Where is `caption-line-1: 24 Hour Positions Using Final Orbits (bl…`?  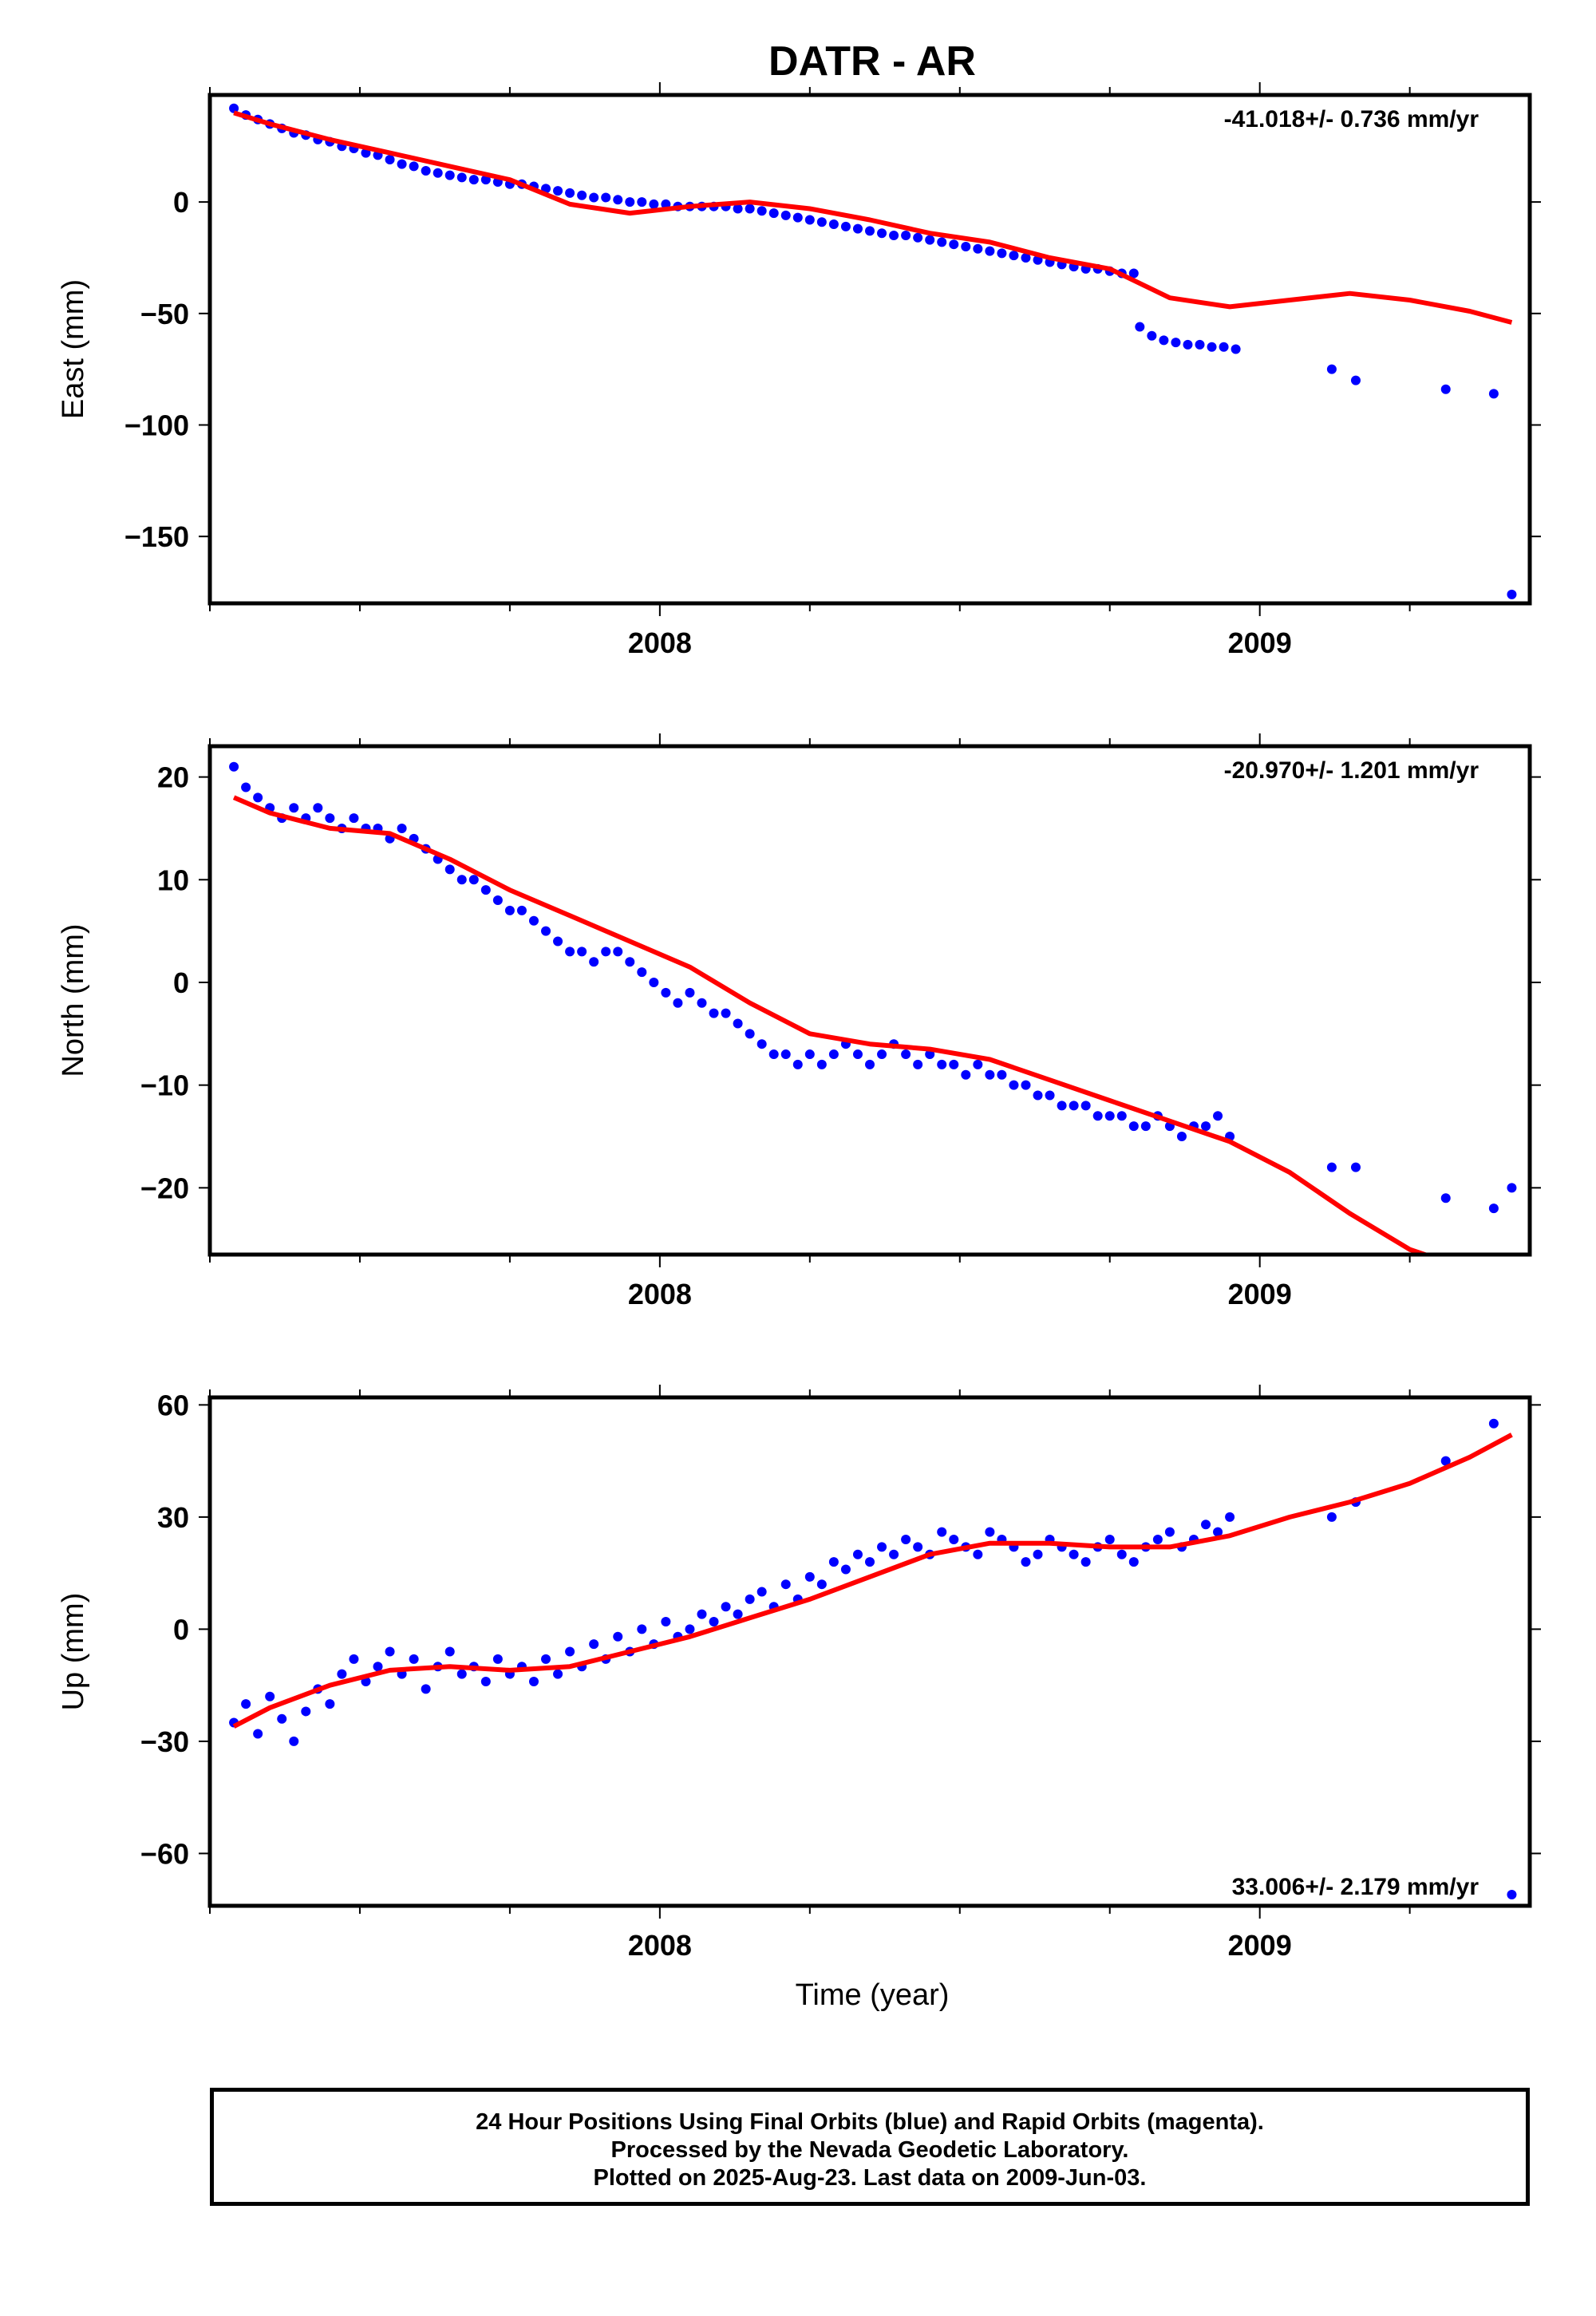
caption-line-1: 24 Hour Positions Using Final Orbits (bl… is located at coordinates (870, 2122).